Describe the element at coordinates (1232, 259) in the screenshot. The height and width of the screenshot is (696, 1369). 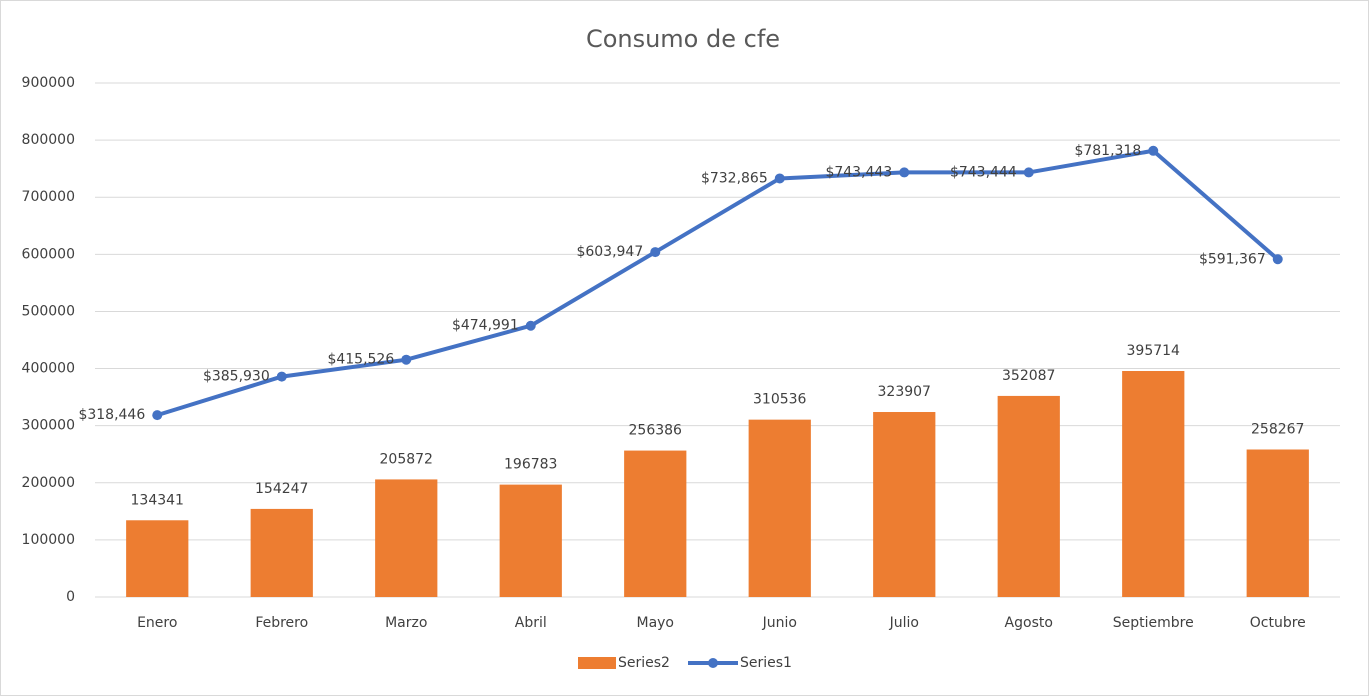
I see `line-value-label: $591,367` at that location.